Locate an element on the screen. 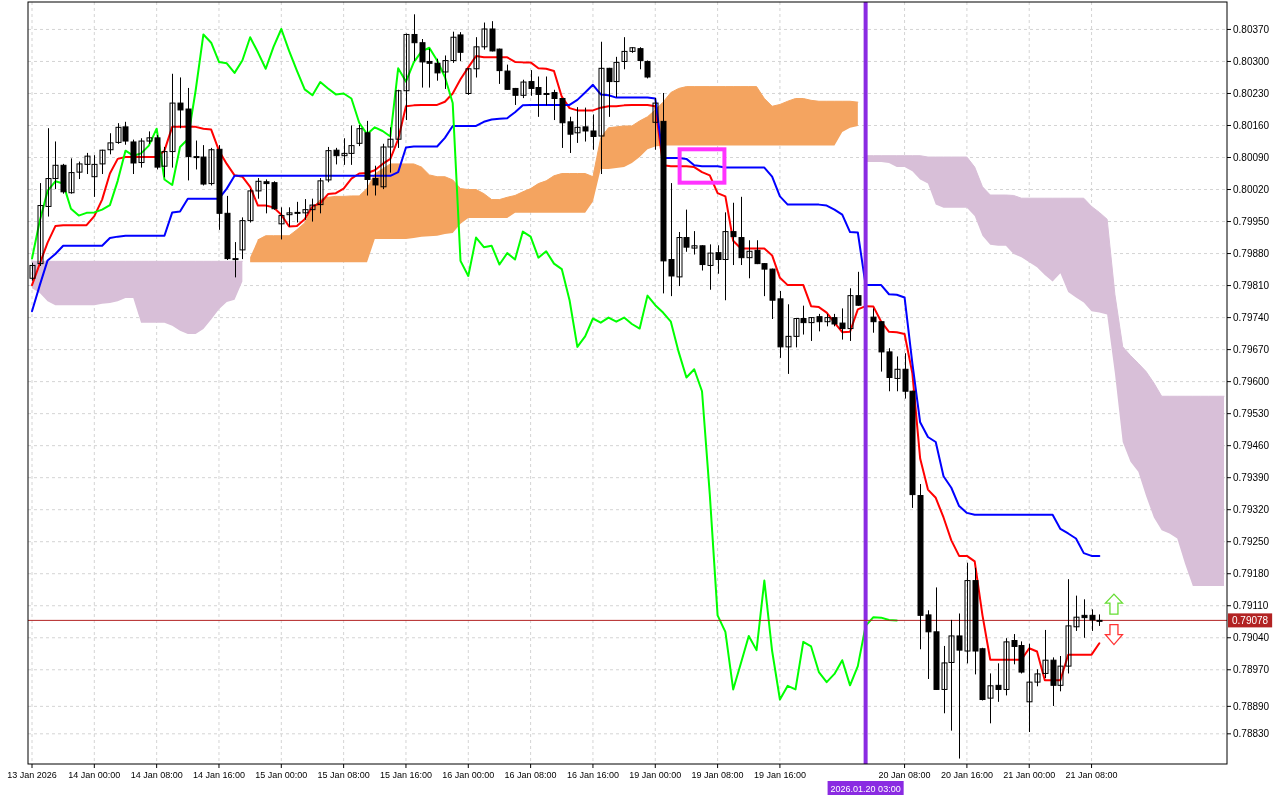 Image resolution: width=1280 pixels, height=800 pixels. y-tick-label: 0.79950 is located at coordinates (1251, 222).